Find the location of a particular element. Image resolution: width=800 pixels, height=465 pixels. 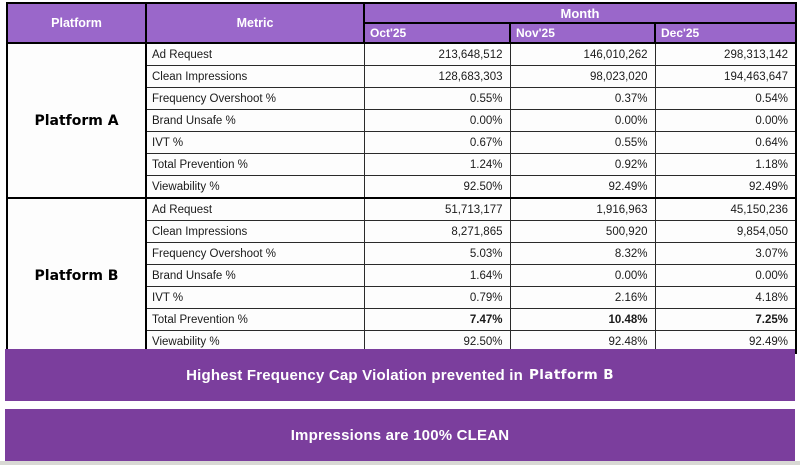

value-cell: 0.67% is located at coordinates (437, 142).